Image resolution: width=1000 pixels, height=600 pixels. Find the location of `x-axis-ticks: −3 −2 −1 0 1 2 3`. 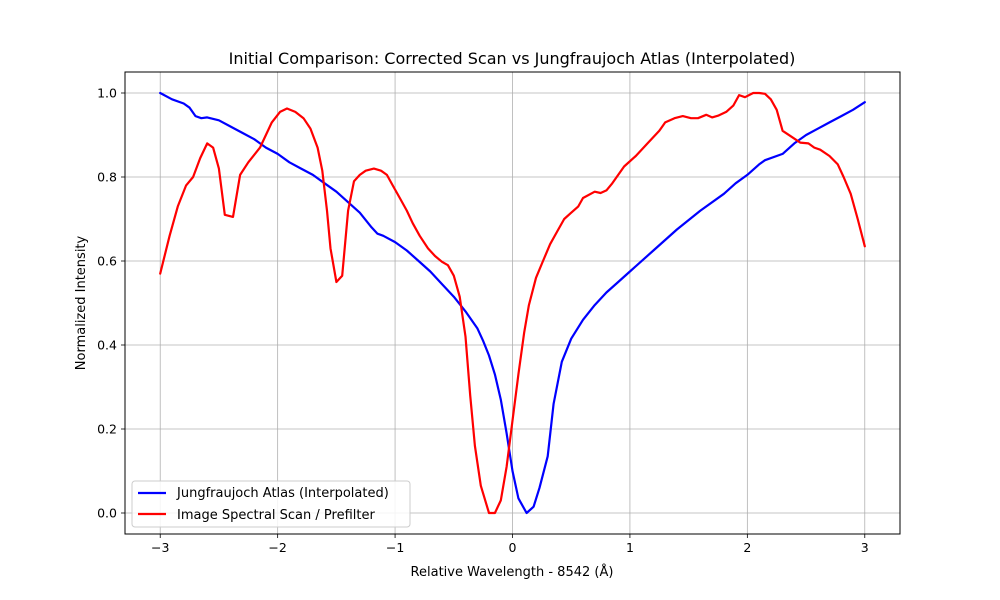

x-axis-ticks: −3 −2 −1 0 1 2 3 is located at coordinates (510, 544).